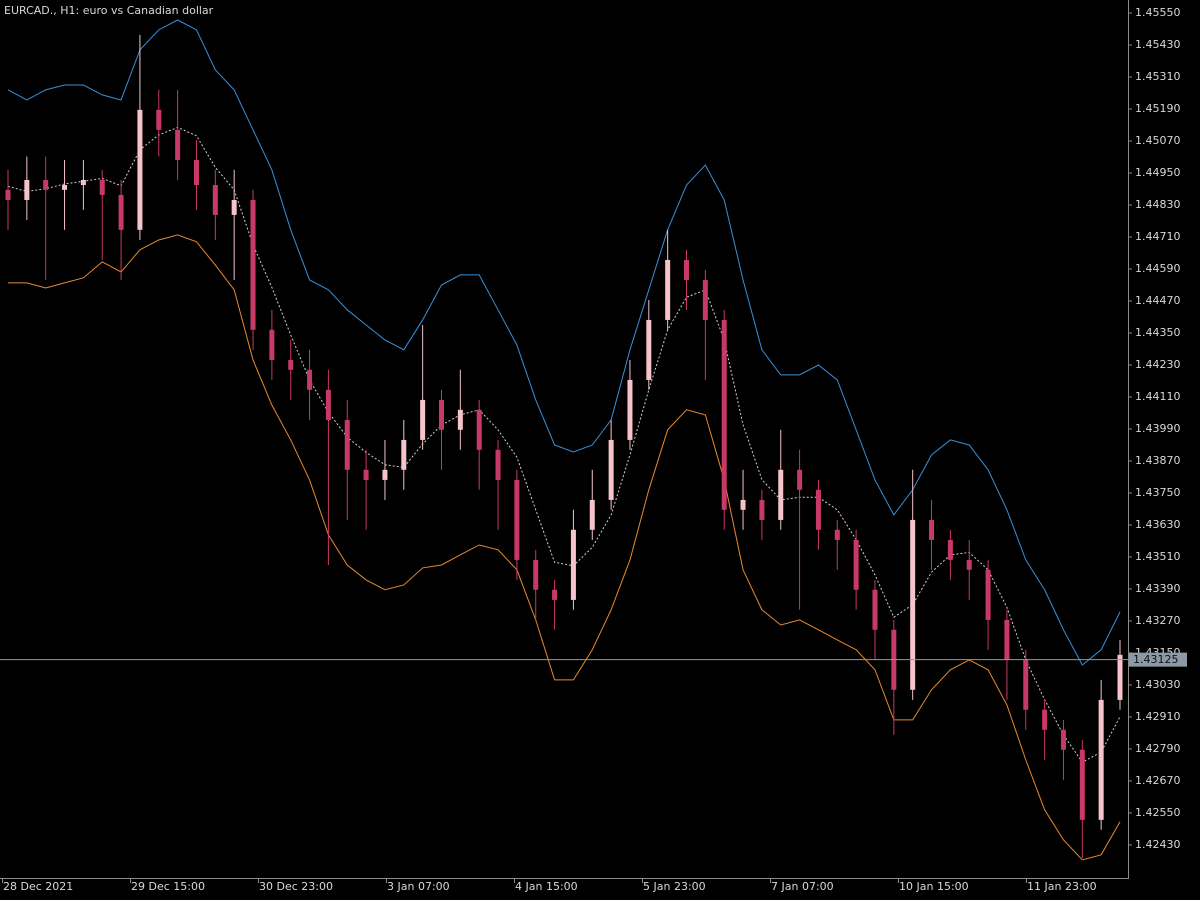  I want to click on y-tick-label: 1.44110, so click(1158, 396).